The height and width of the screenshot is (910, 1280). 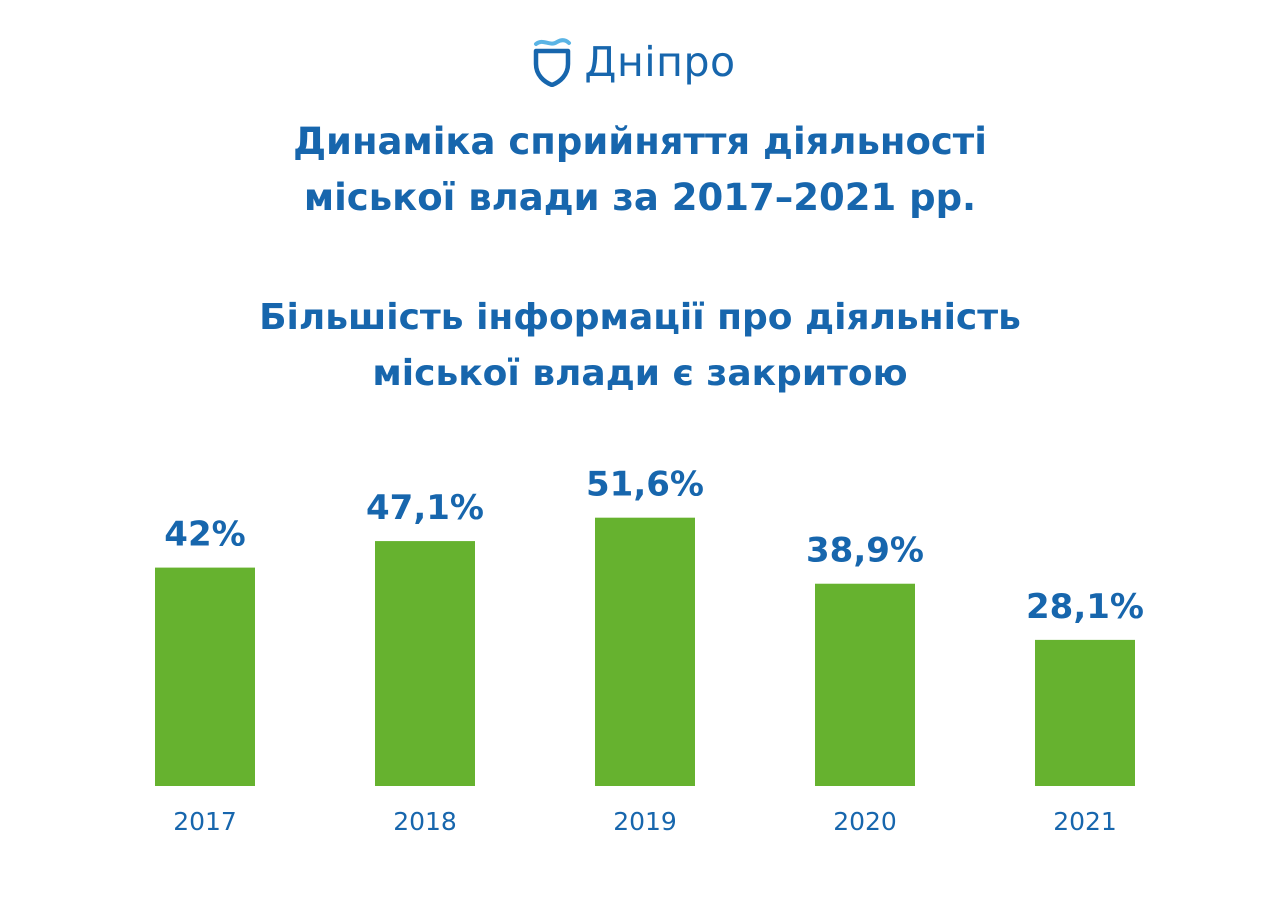 What do you see at coordinates (1085, 821) in the screenshot?
I see `category-label-2021: 2021` at bounding box center [1085, 821].